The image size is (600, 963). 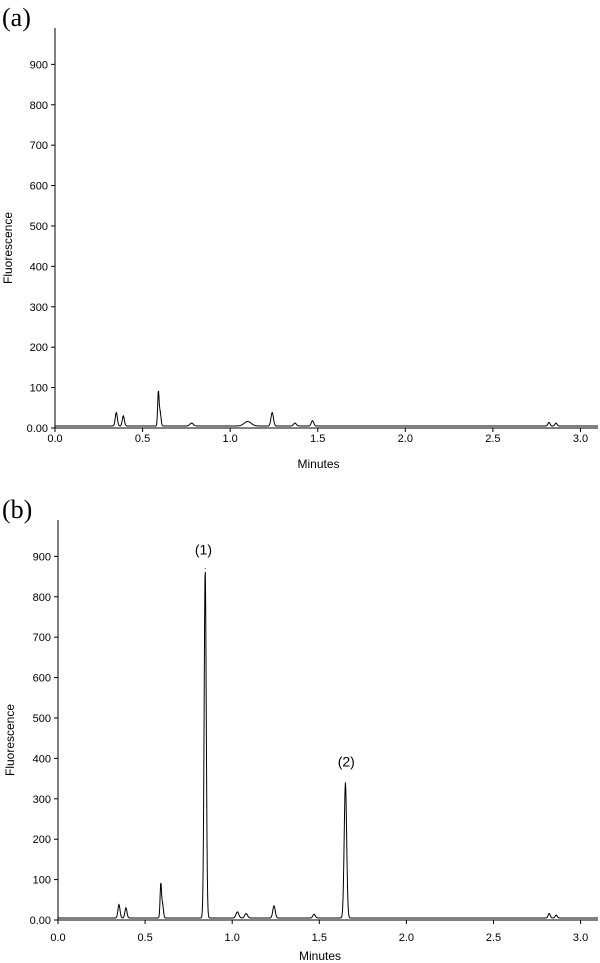 What do you see at coordinates (17, 509) in the screenshot?
I see `panel-label: (b)` at bounding box center [17, 509].